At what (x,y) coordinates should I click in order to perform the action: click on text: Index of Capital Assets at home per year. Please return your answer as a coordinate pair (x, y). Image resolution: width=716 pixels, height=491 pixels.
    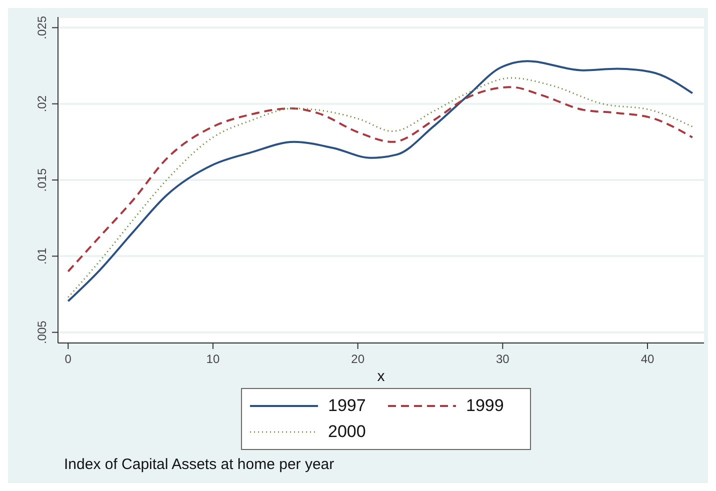
    Looking at the image, I should click on (199, 464).